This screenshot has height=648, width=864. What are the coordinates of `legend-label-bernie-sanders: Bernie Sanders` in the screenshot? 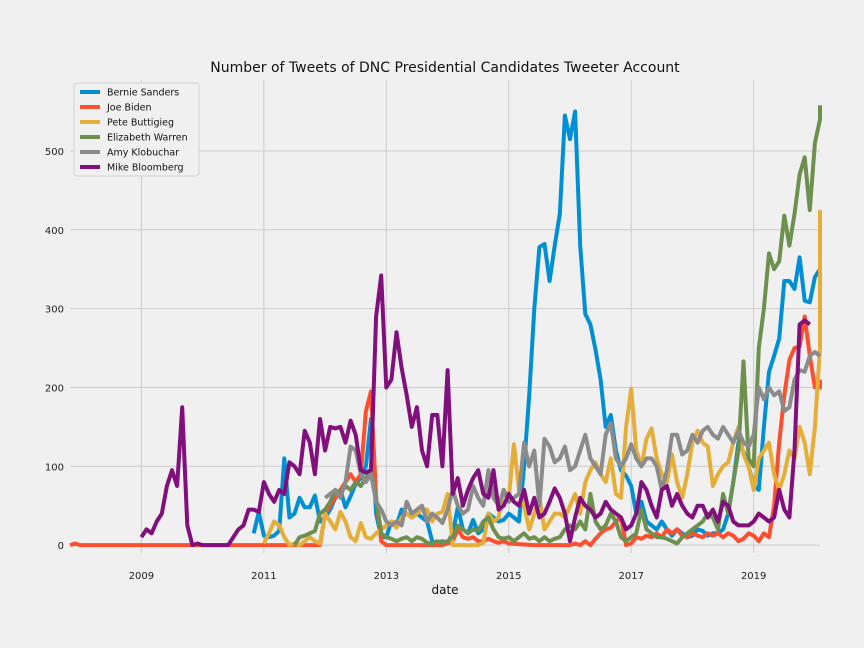 It's located at (143, 93).